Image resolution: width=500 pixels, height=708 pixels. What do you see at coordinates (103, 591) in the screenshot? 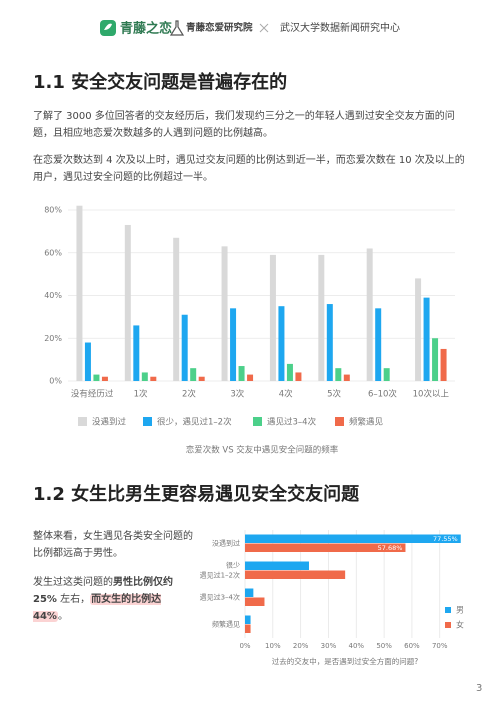
I see `text-segment: 男性比例仅约 25%` at bounding box center [103, 591].